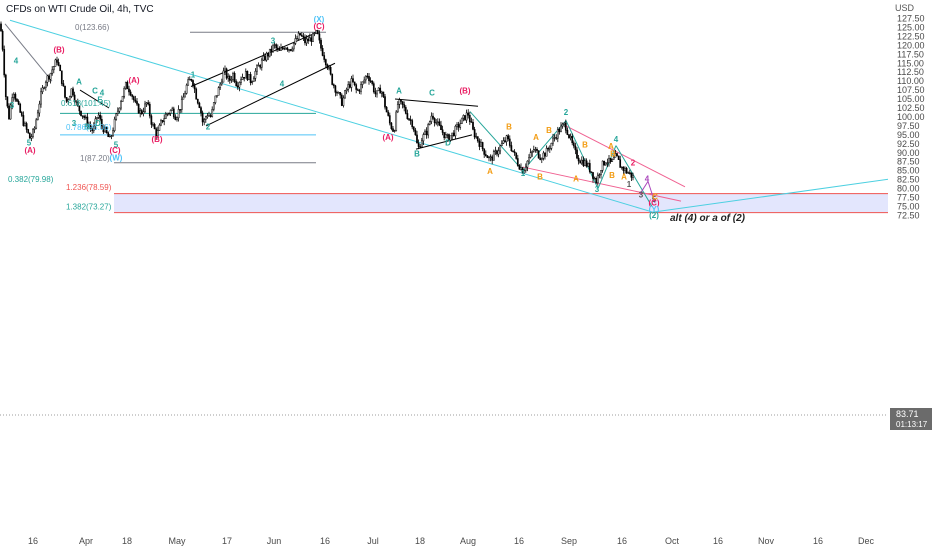 Image resolution: width=932 pixels, height=550 pixels. What do you see at coordinates (86, 541) in the screenshot?
I see `x-tick-label: Apr` at bounding box center [86, 541].